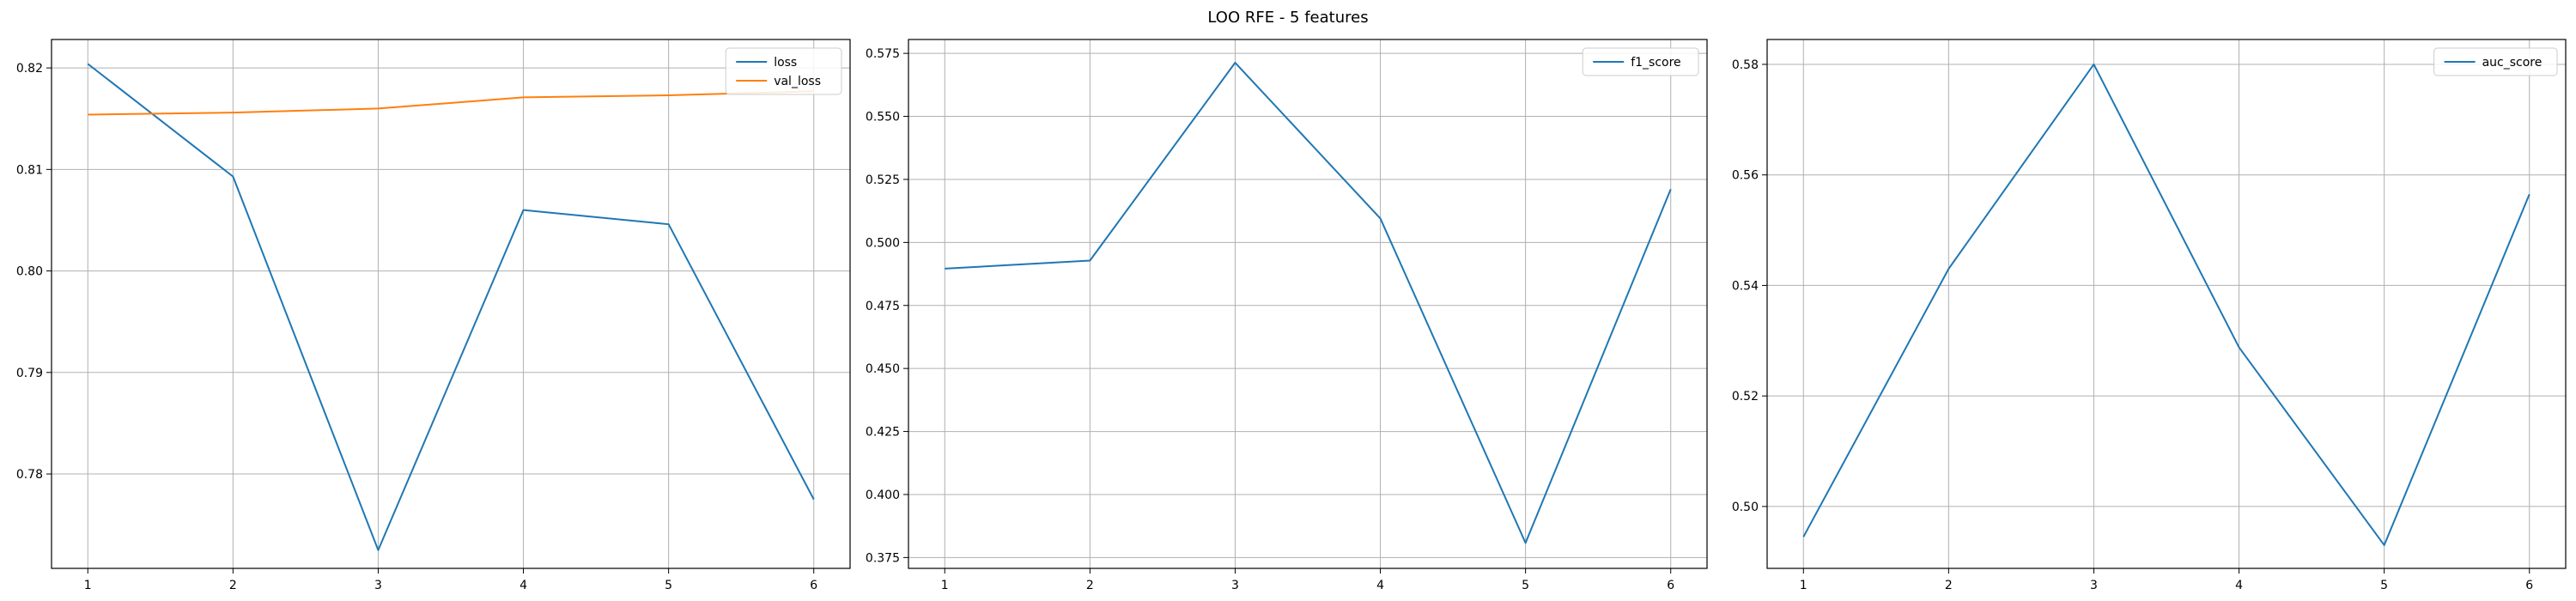 This screenshot has width=2576, height=601. Describe the element at coordinates (29, 475) in the screenshot. I see `y-tick-label: 0.78` at that location.